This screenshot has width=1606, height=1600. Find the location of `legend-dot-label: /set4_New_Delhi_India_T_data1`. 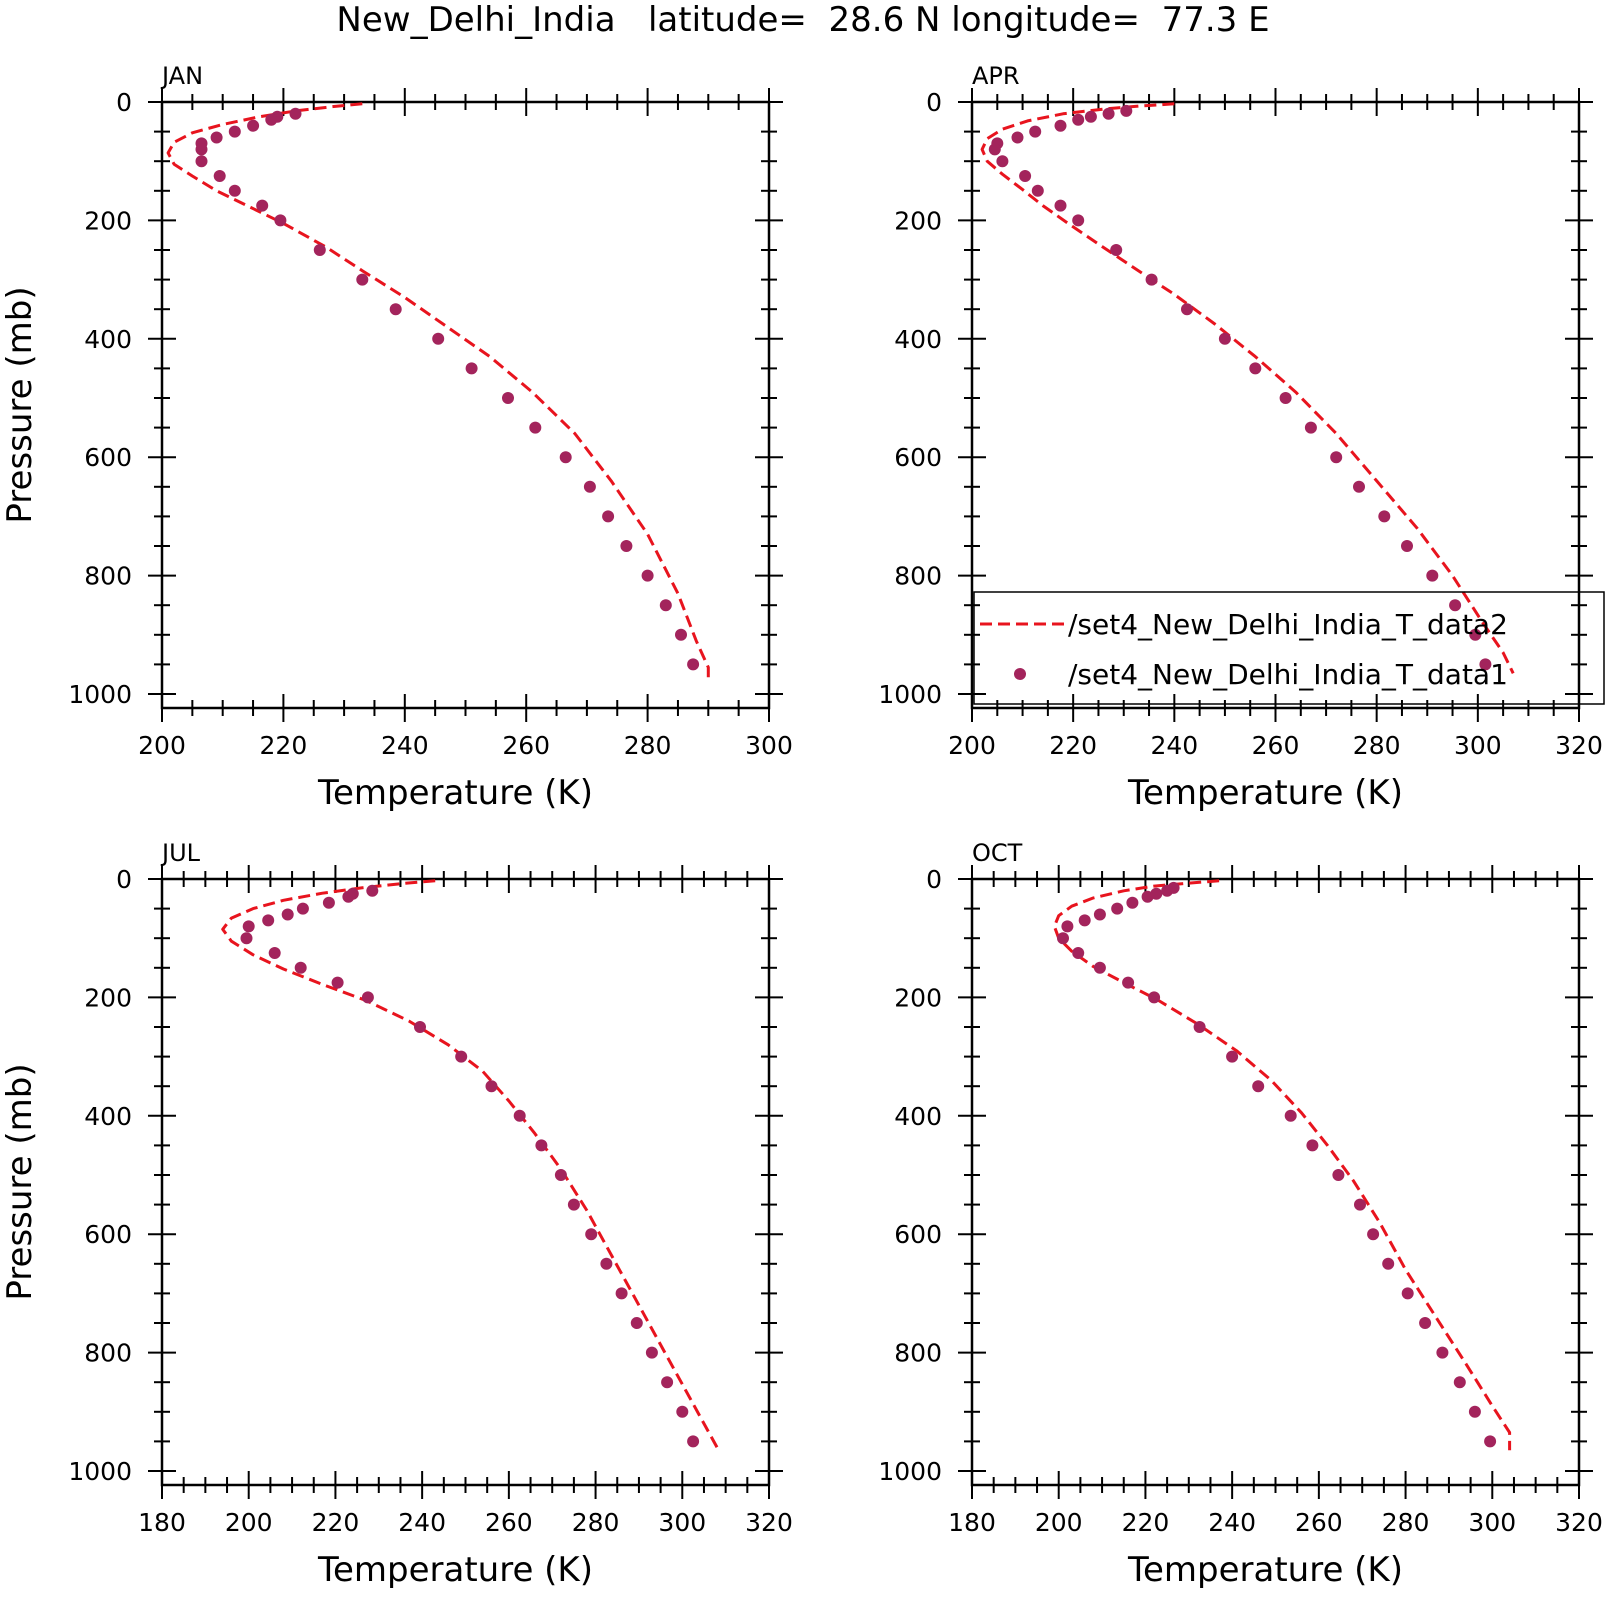

legend-dot-label: /set4_New_Delhi_India_T_data1 is located at coordinates (1288, 674).